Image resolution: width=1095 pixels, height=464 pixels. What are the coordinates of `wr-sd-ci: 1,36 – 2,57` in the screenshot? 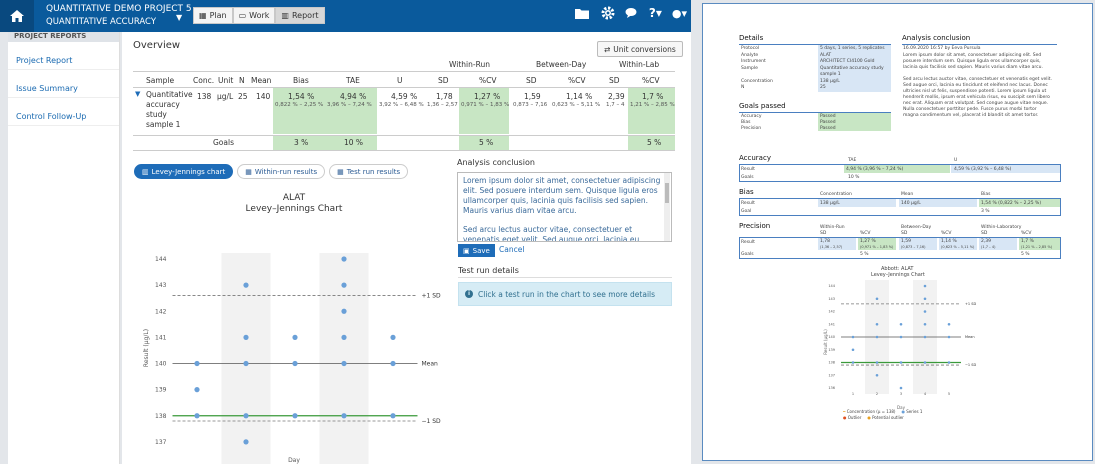 It's located at (442, 105).